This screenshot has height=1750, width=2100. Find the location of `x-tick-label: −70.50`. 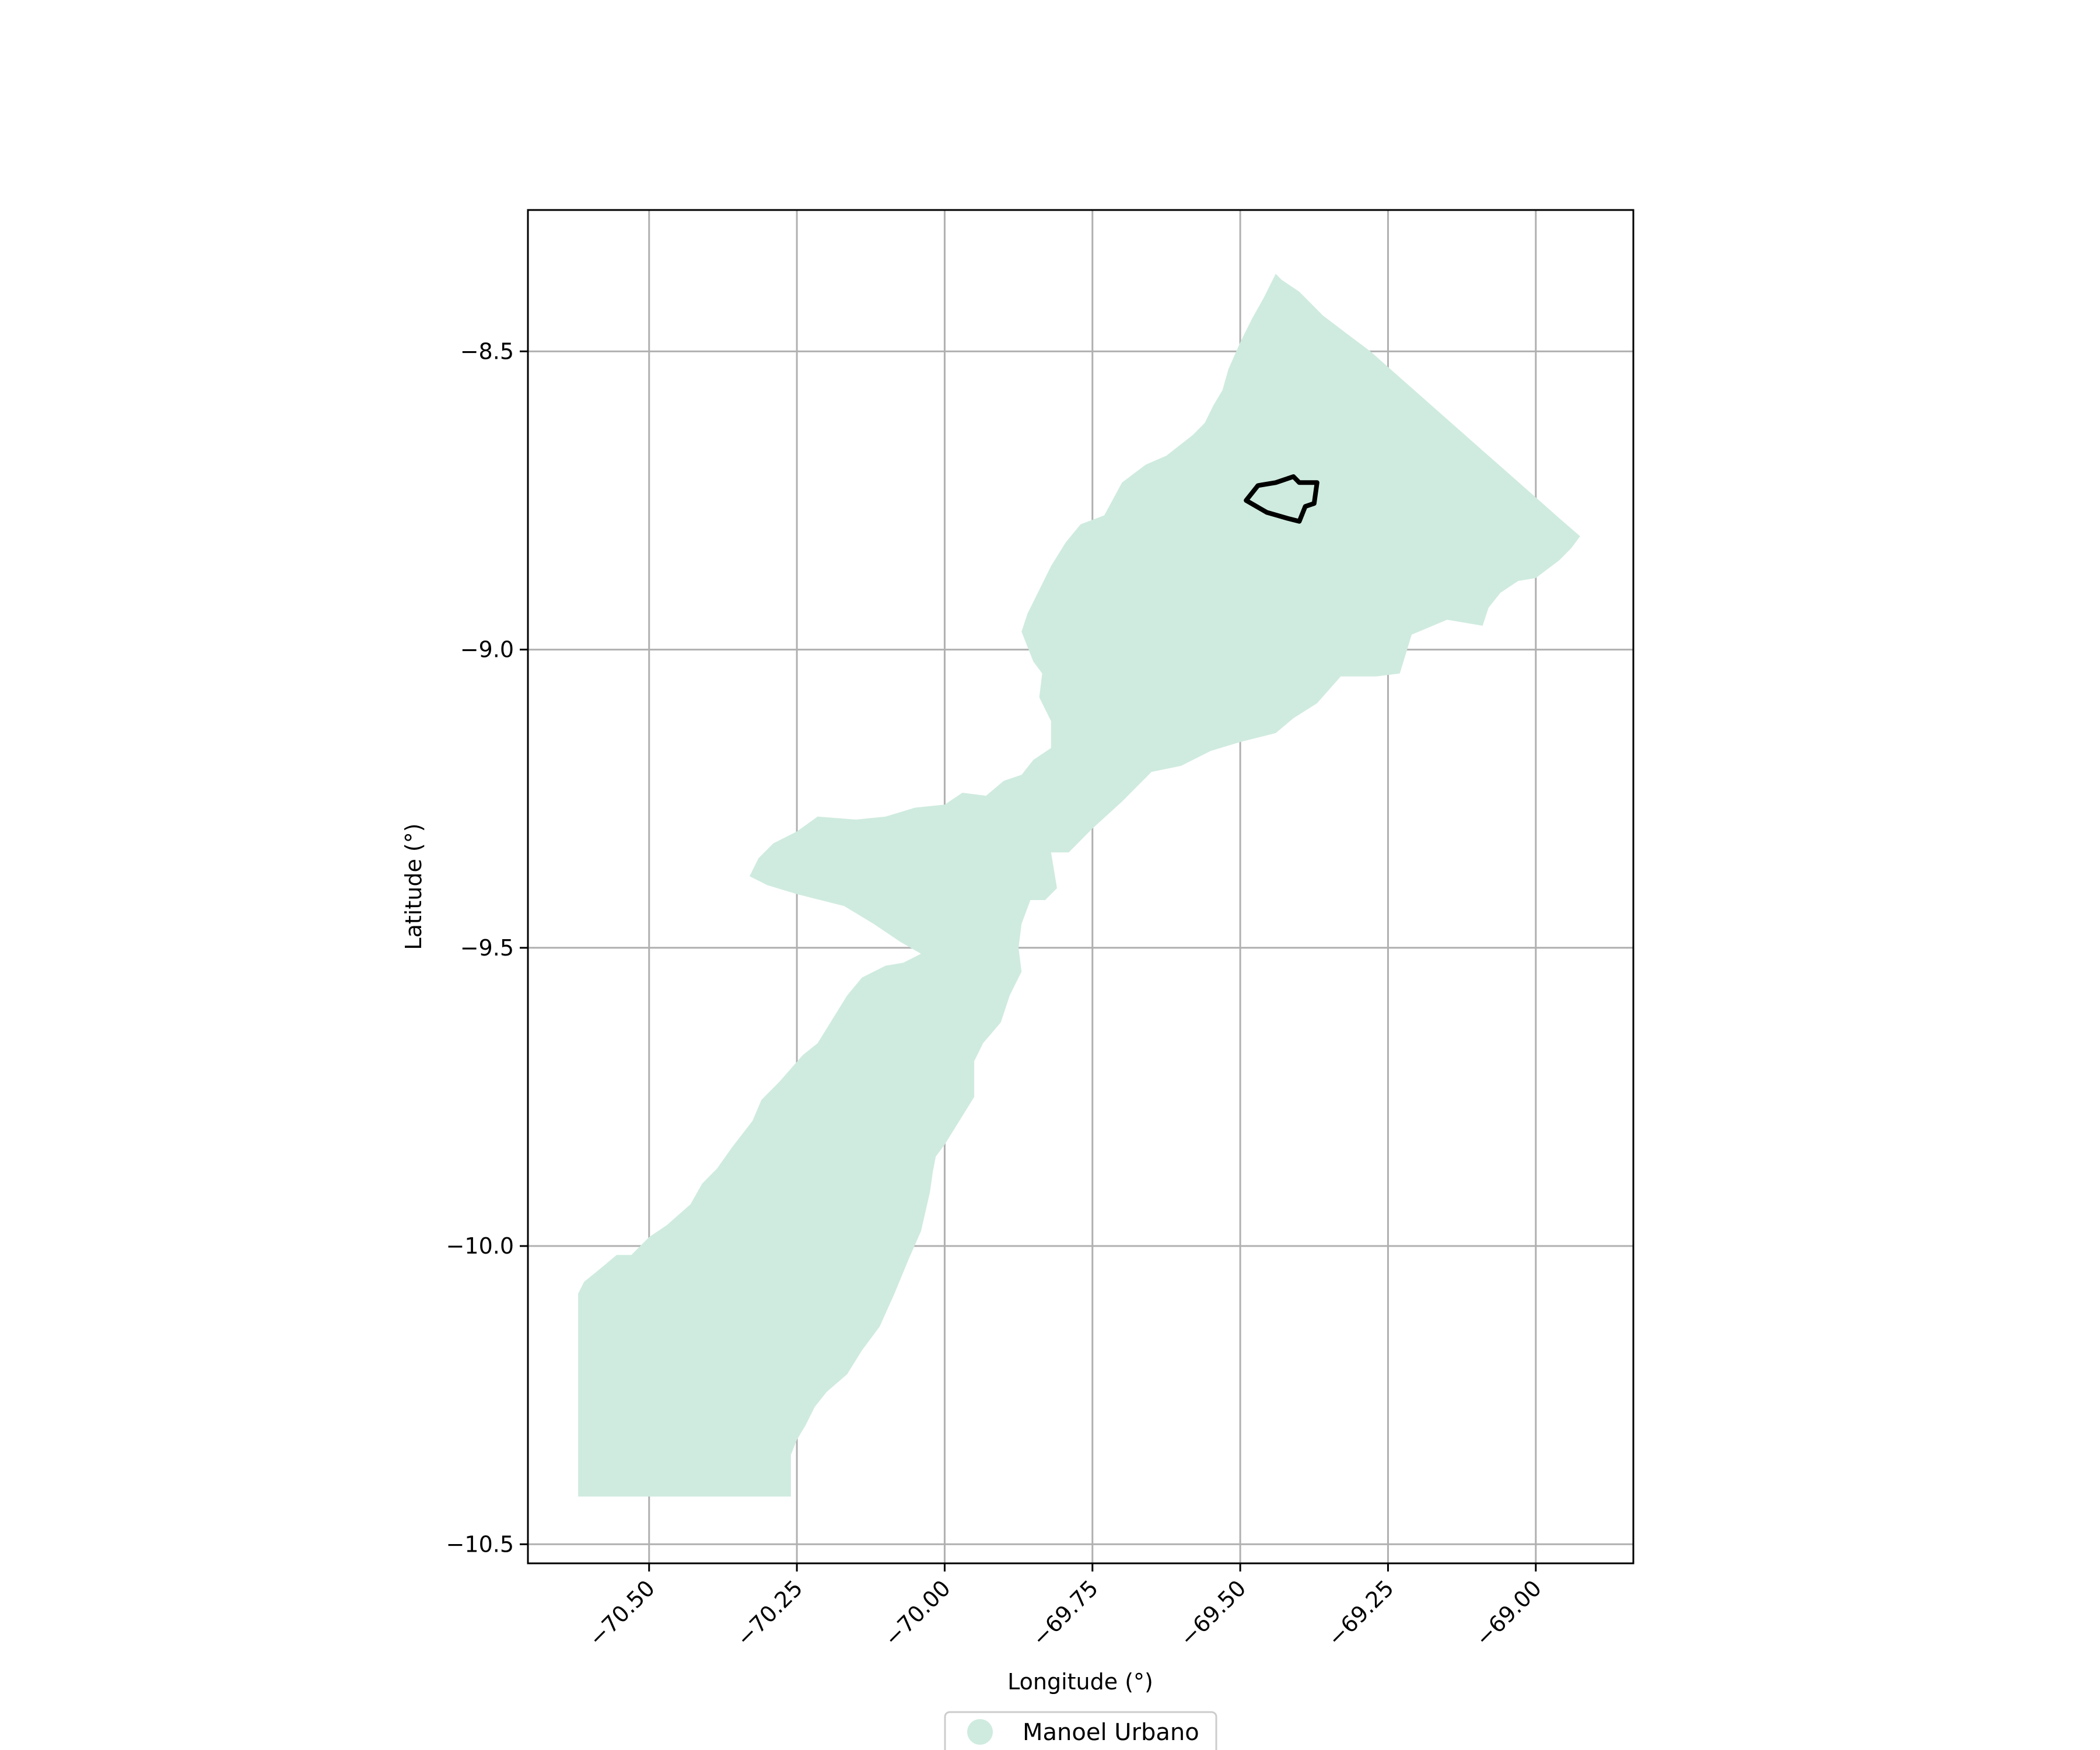

x-tick-label: −70.50 is located at coordinates (622, 1613).